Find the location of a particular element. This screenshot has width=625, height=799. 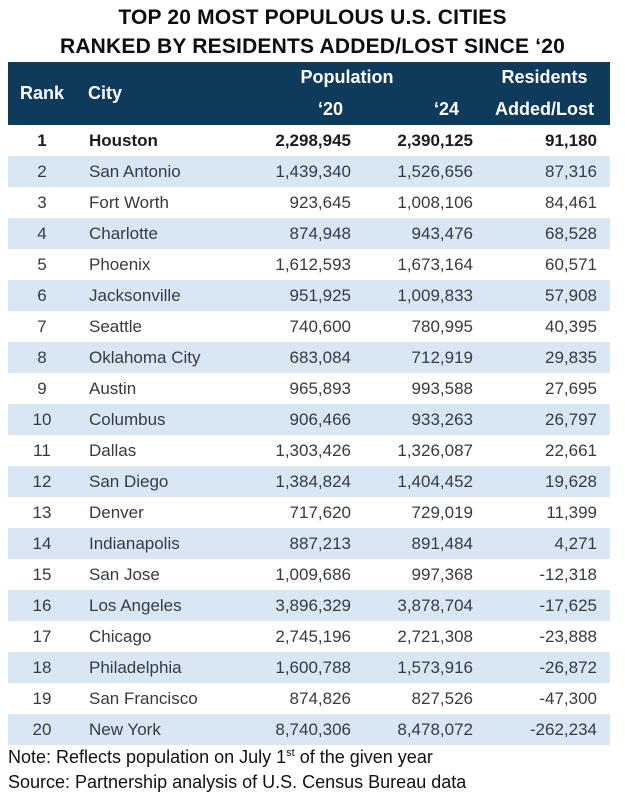

cell-rank: 11 is located at coordinates (42, 450).